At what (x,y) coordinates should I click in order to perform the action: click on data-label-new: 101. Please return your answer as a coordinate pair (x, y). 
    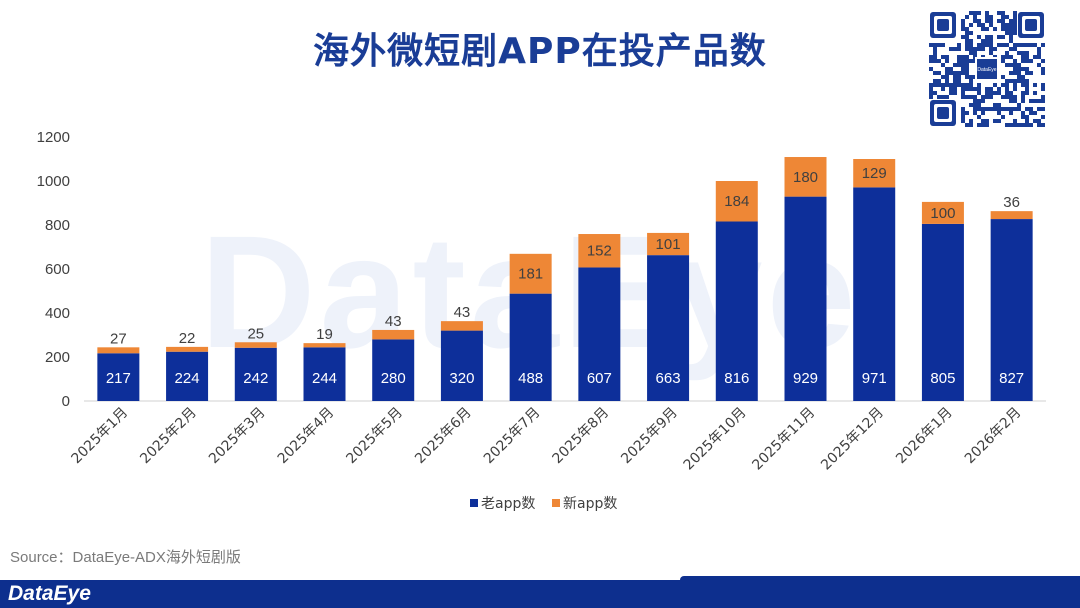
    Looking at the image, I should click on (668, 244).